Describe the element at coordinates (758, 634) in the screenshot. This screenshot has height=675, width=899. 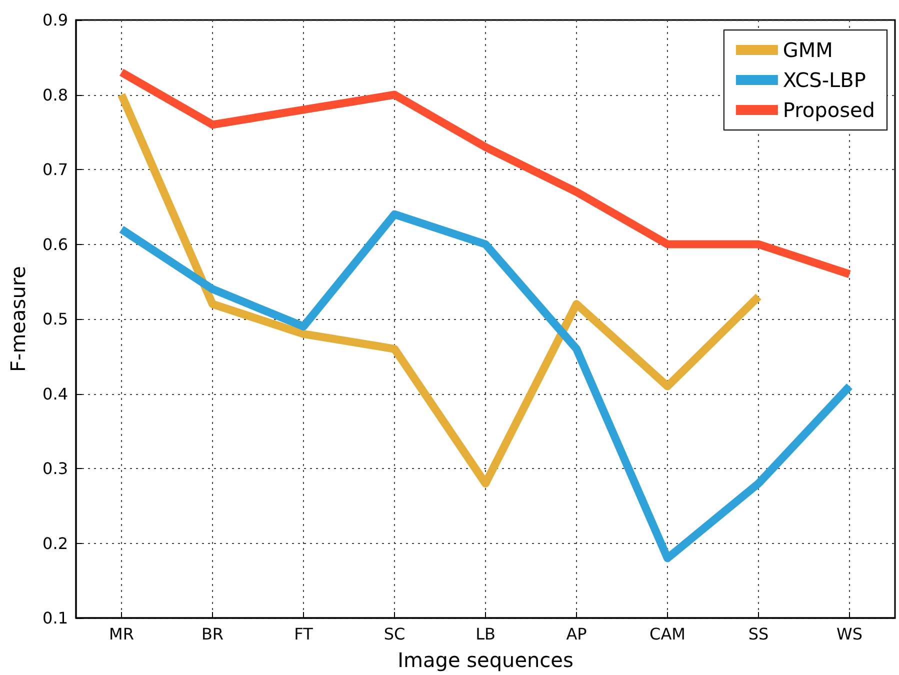
I see `x-tick-label: SS` at that location.